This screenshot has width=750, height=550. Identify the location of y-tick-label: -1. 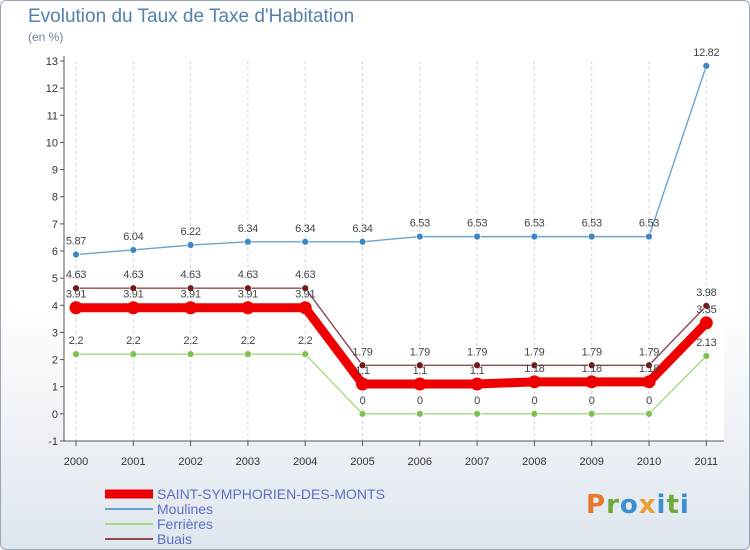
(53, 442).